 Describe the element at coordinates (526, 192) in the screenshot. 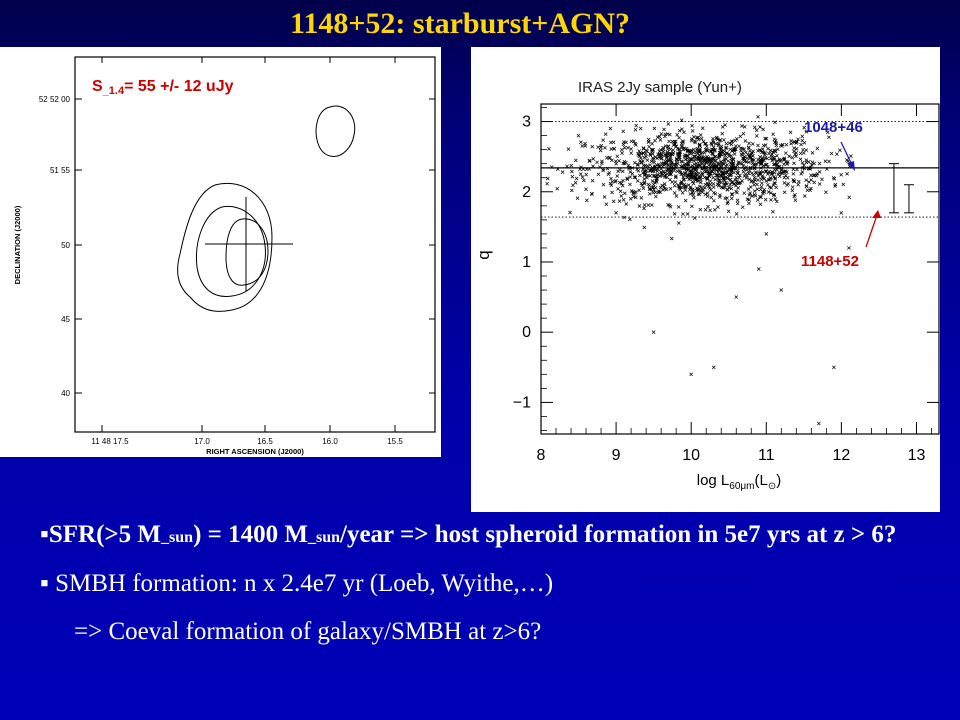

I see `y-tick-label: 2` at that location.